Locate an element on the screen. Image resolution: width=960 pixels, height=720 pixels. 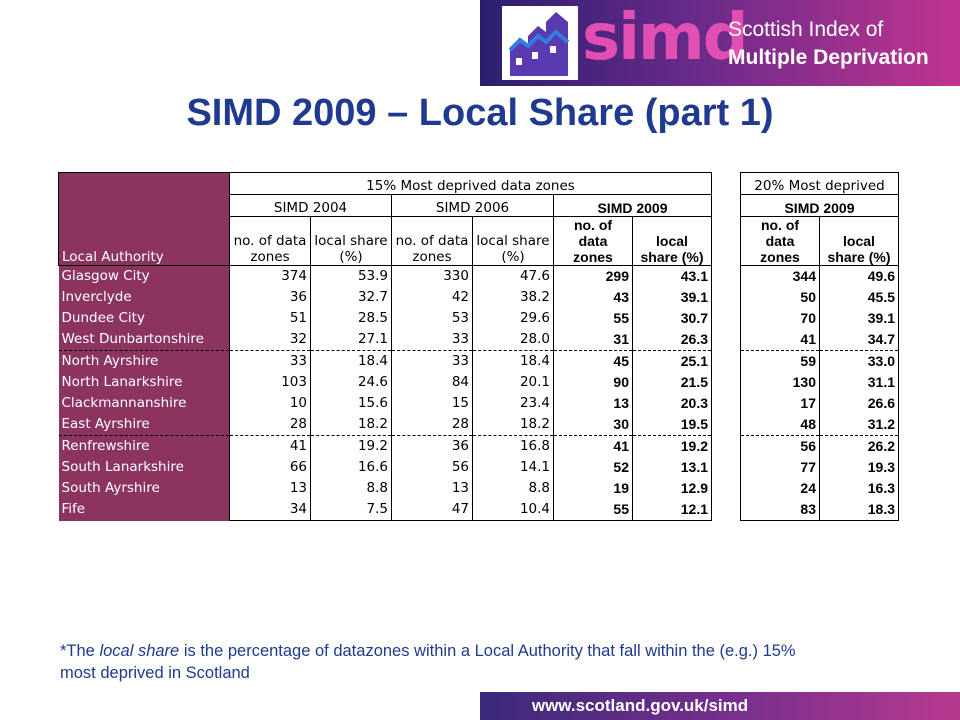
value-cell-d09: 52 is located at coordinates (593, 467).